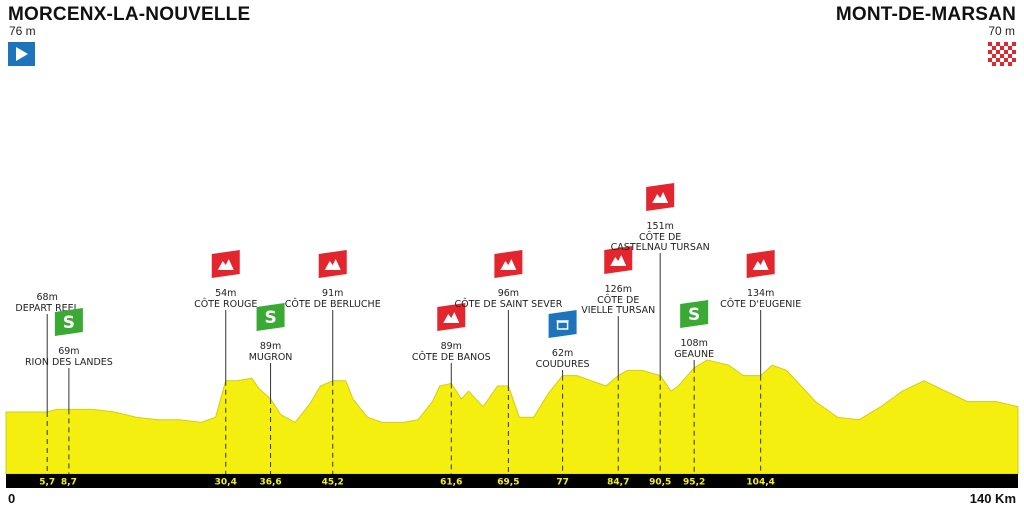  What do you see at coordinates (333, 483) in the screenshot?
I see `km-tick-label: 45,2` at bounding box center [333, 483].